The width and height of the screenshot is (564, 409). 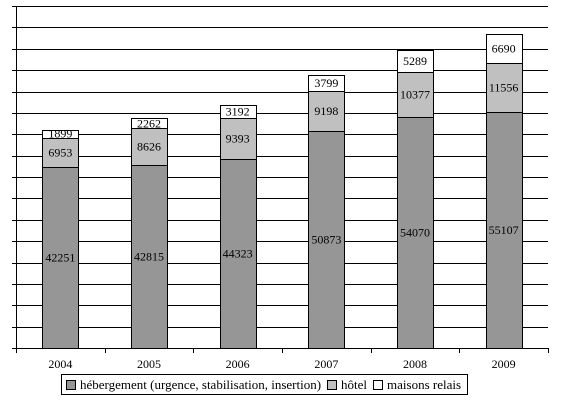 What do you see at coordinates (149, 364) in the screenshot?
I see `x-tick-label-2005: 2005` at bounding box center [149, 364].